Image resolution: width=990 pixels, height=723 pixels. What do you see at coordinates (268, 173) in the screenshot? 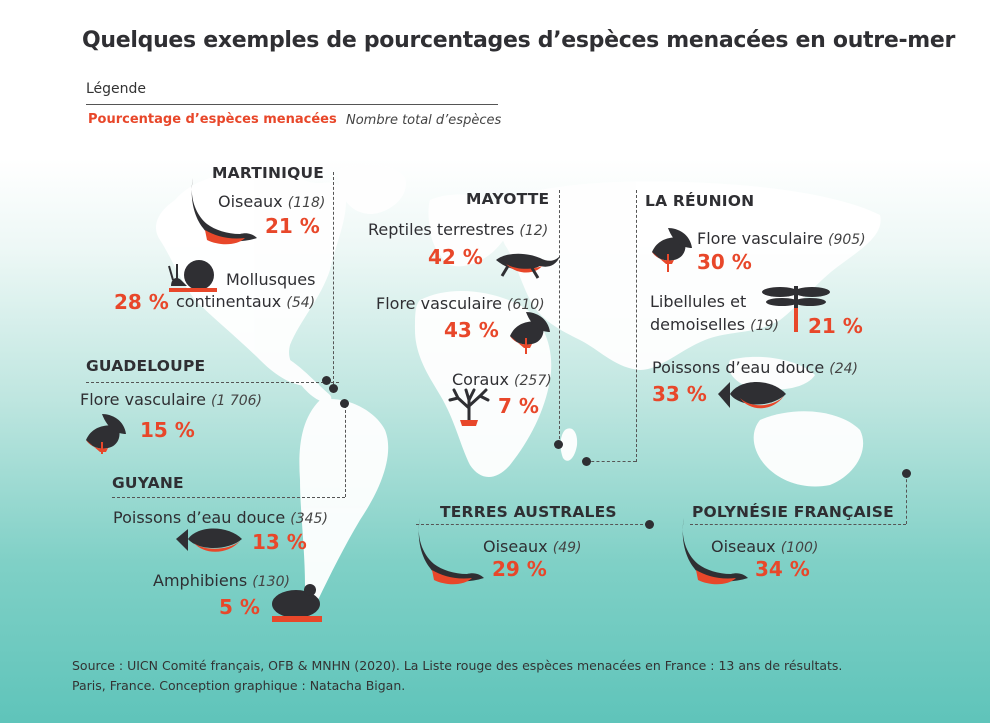
I see `region-martinique: MARTINIQUE` at bounding box center [268, 173].